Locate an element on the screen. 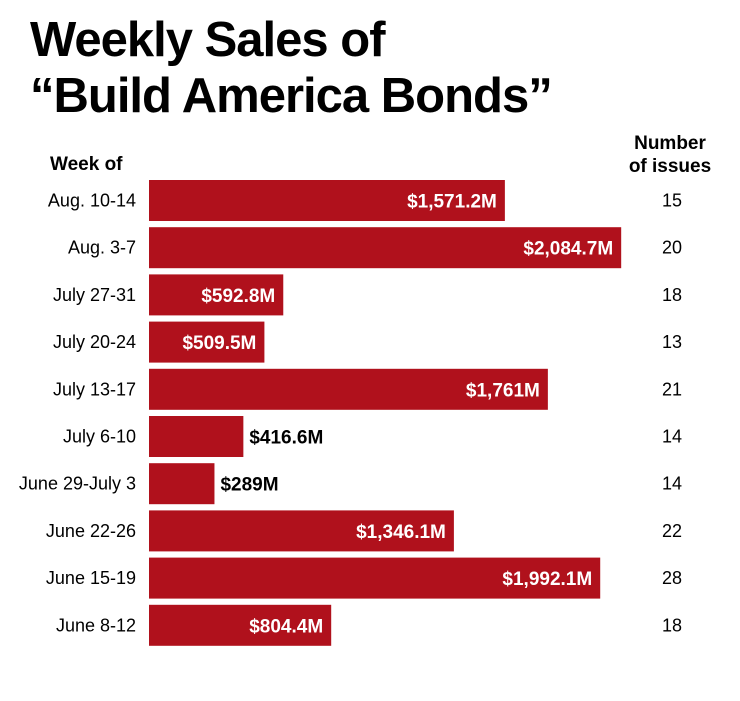 The image size is (740, 701). category-label: June 8-12 is located at coordinates (96, 625).